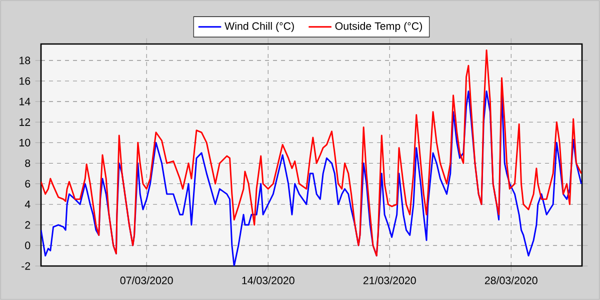  Describe the element at coordinates (26, 266) in the screenshot. I see `y-tick-label: -2` at that location.